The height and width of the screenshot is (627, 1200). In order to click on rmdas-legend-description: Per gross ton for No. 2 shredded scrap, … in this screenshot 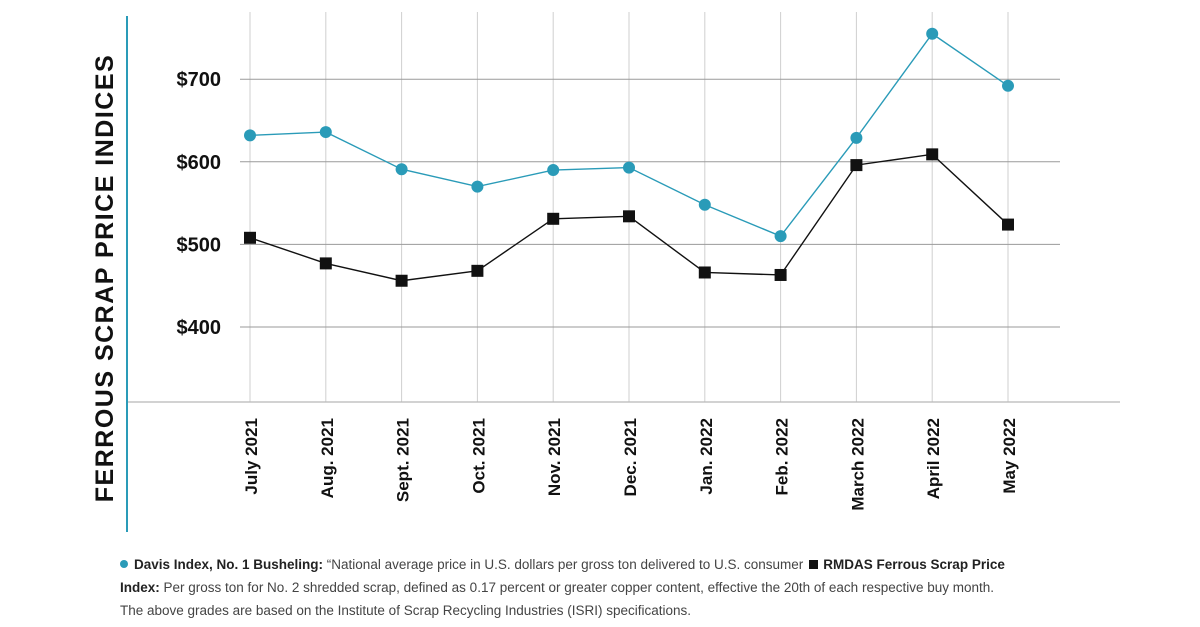, I will do `click(577, 587)`.